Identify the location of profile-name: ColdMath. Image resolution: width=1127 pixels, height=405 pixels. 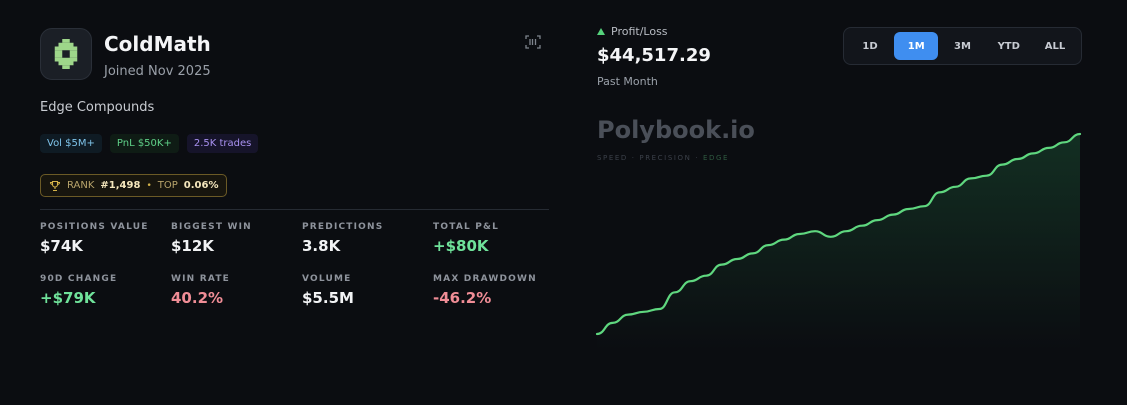
(157, 44).